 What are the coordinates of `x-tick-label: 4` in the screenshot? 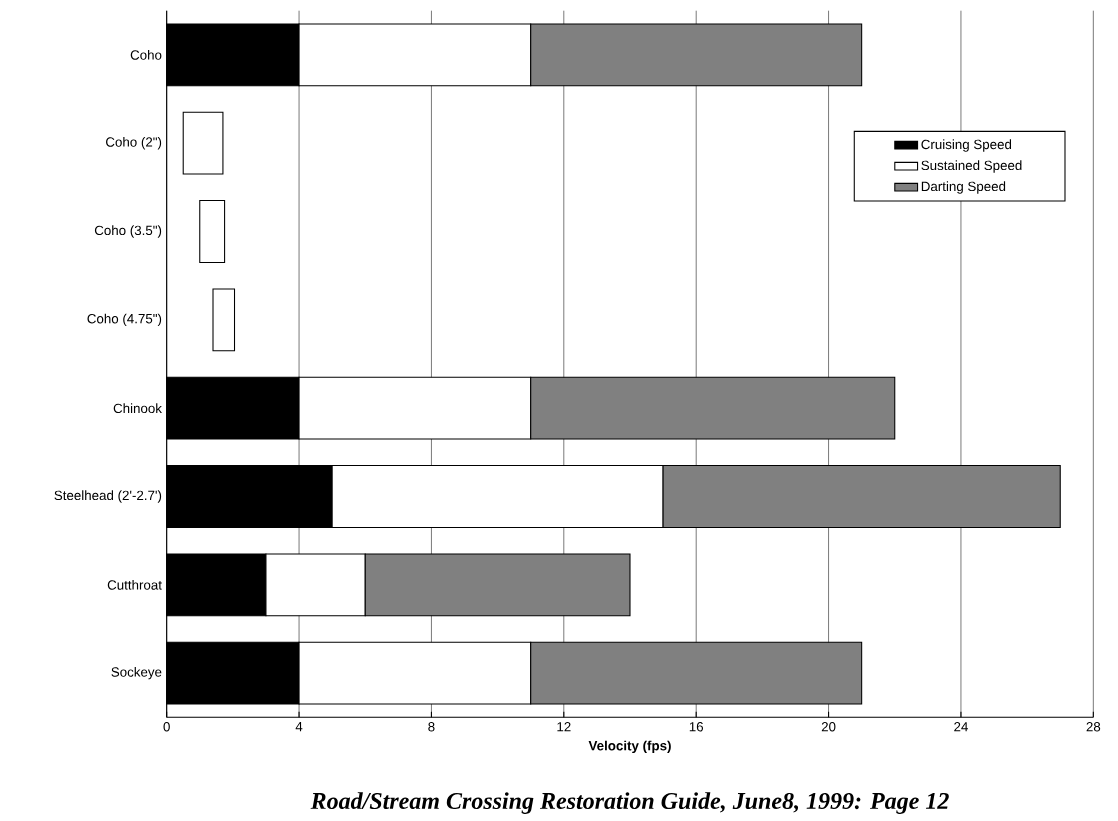 It's located at (299, 727).